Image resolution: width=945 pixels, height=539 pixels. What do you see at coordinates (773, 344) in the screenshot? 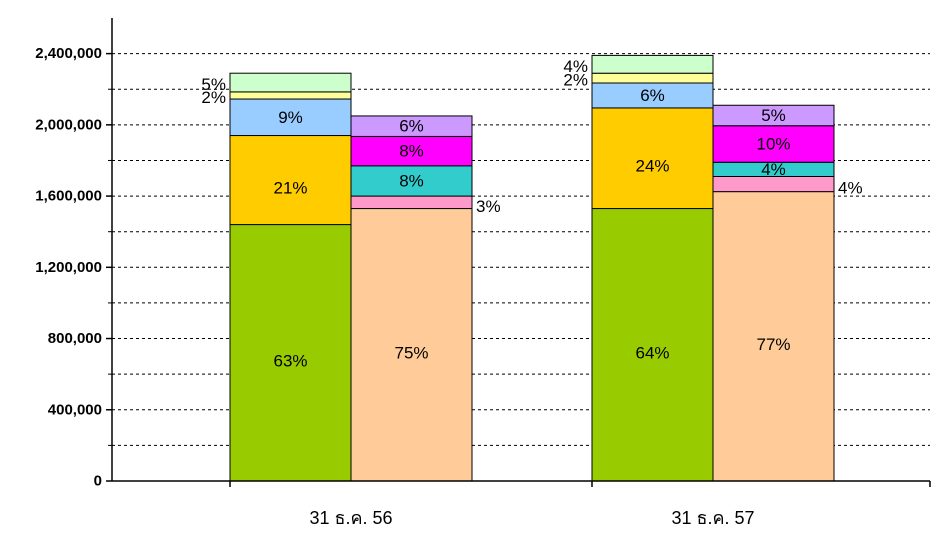
I see `segment-label: 77%` at bounding box center [773, 344].